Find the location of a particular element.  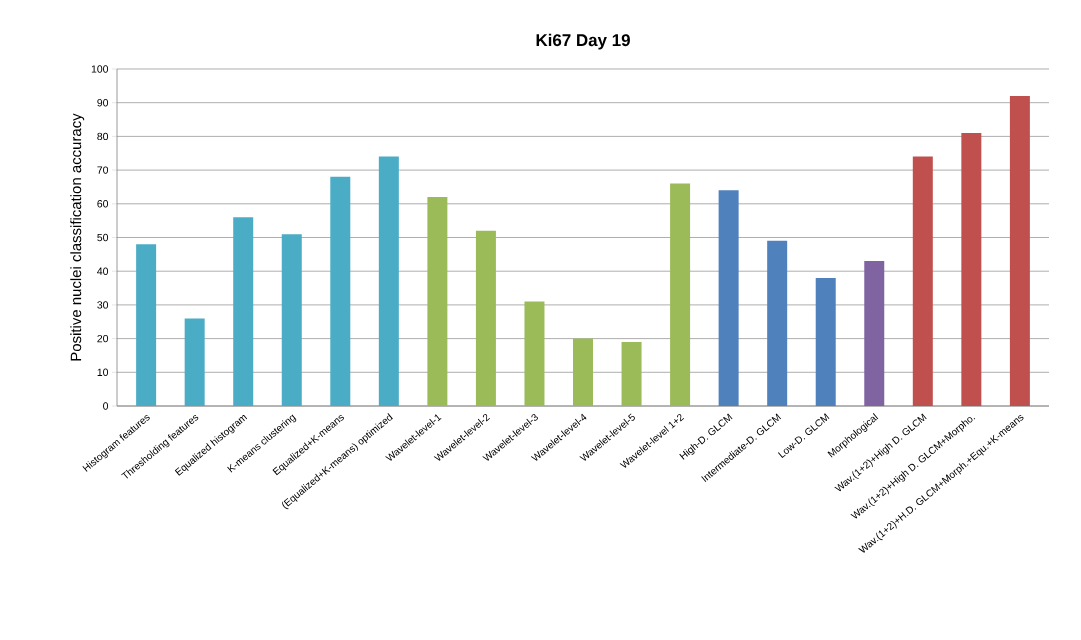

y-tick-label: 20 is located at coordinates (103, 338).